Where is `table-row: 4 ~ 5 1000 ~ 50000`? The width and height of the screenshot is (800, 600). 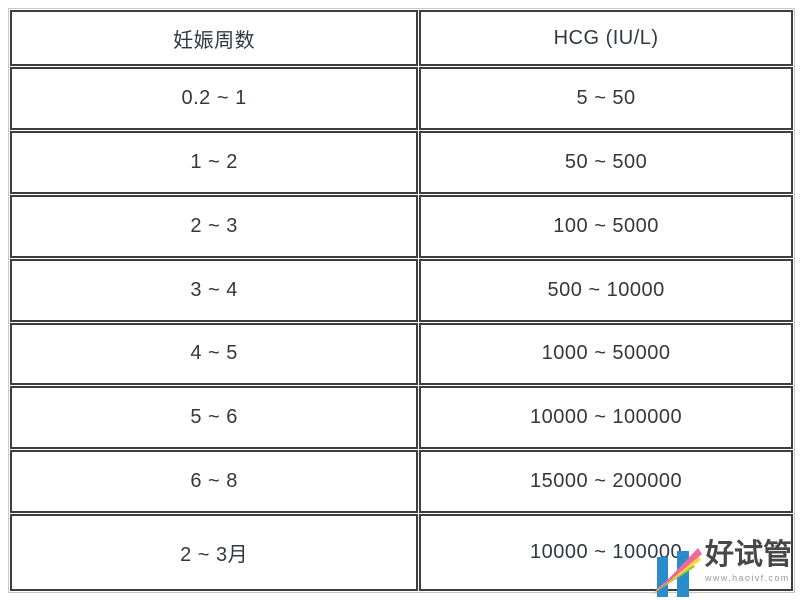 table-row: 4 ~ 5 1000 ~ 50000 is located at coordinates (401, 354).